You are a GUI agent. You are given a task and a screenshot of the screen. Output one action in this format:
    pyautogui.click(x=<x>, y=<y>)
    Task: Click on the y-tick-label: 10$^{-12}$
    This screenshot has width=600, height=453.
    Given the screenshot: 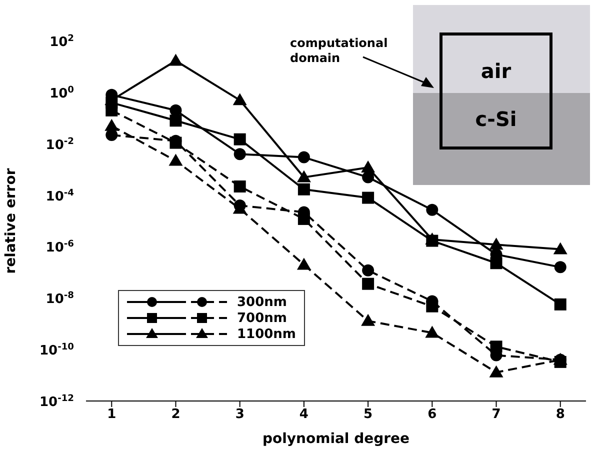 What is the action you would take?
    pyautogui.click(x=56, y=402)
    